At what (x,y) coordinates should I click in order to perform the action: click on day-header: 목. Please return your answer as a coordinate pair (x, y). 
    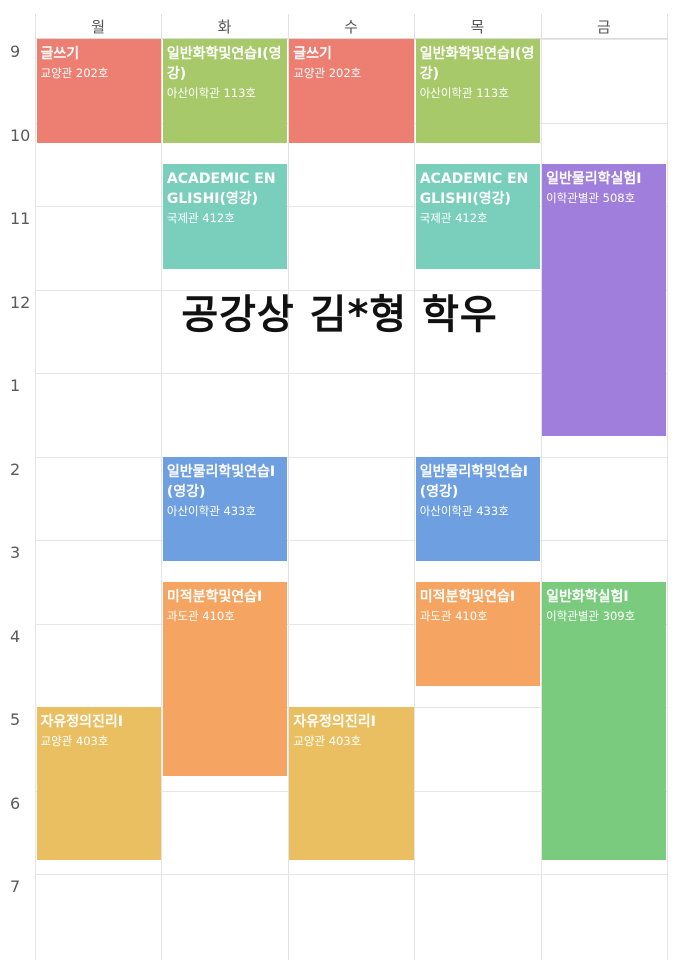
    Looking at the image, I should click on (477, 27).